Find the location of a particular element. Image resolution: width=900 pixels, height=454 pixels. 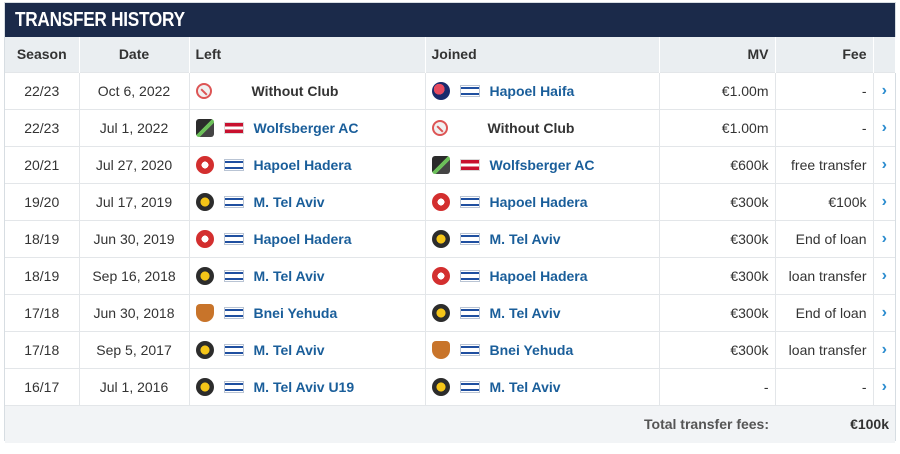

joined-club-name: Wolfsberger AC is located at coordinates (542, 164).